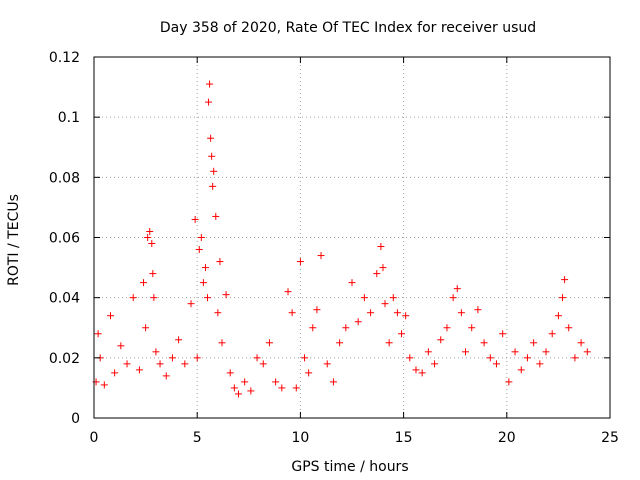 The image size is (640, 480). I want to click on y-tick-label: 0.1, so click(69, 118).